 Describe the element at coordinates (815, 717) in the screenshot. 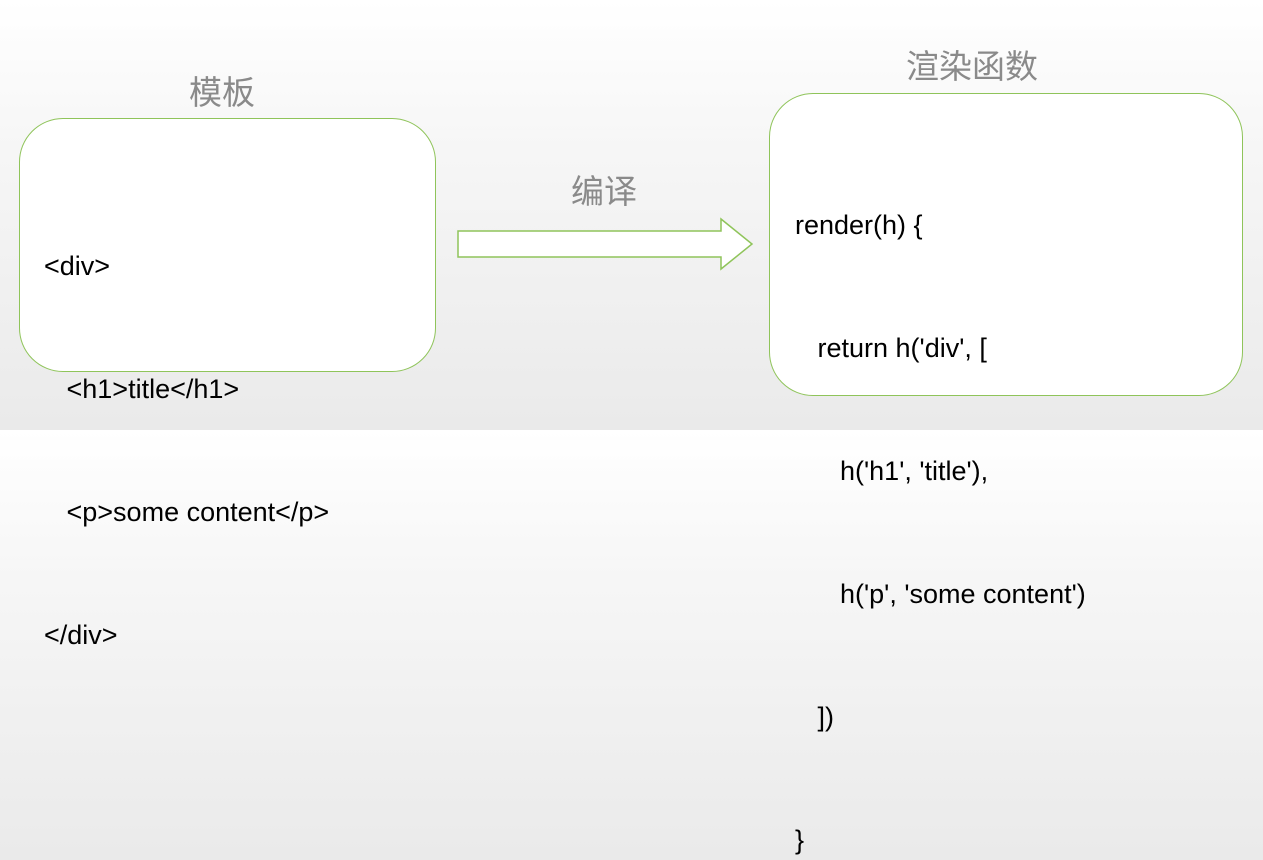

I see `render-code-line: ])` at that location.